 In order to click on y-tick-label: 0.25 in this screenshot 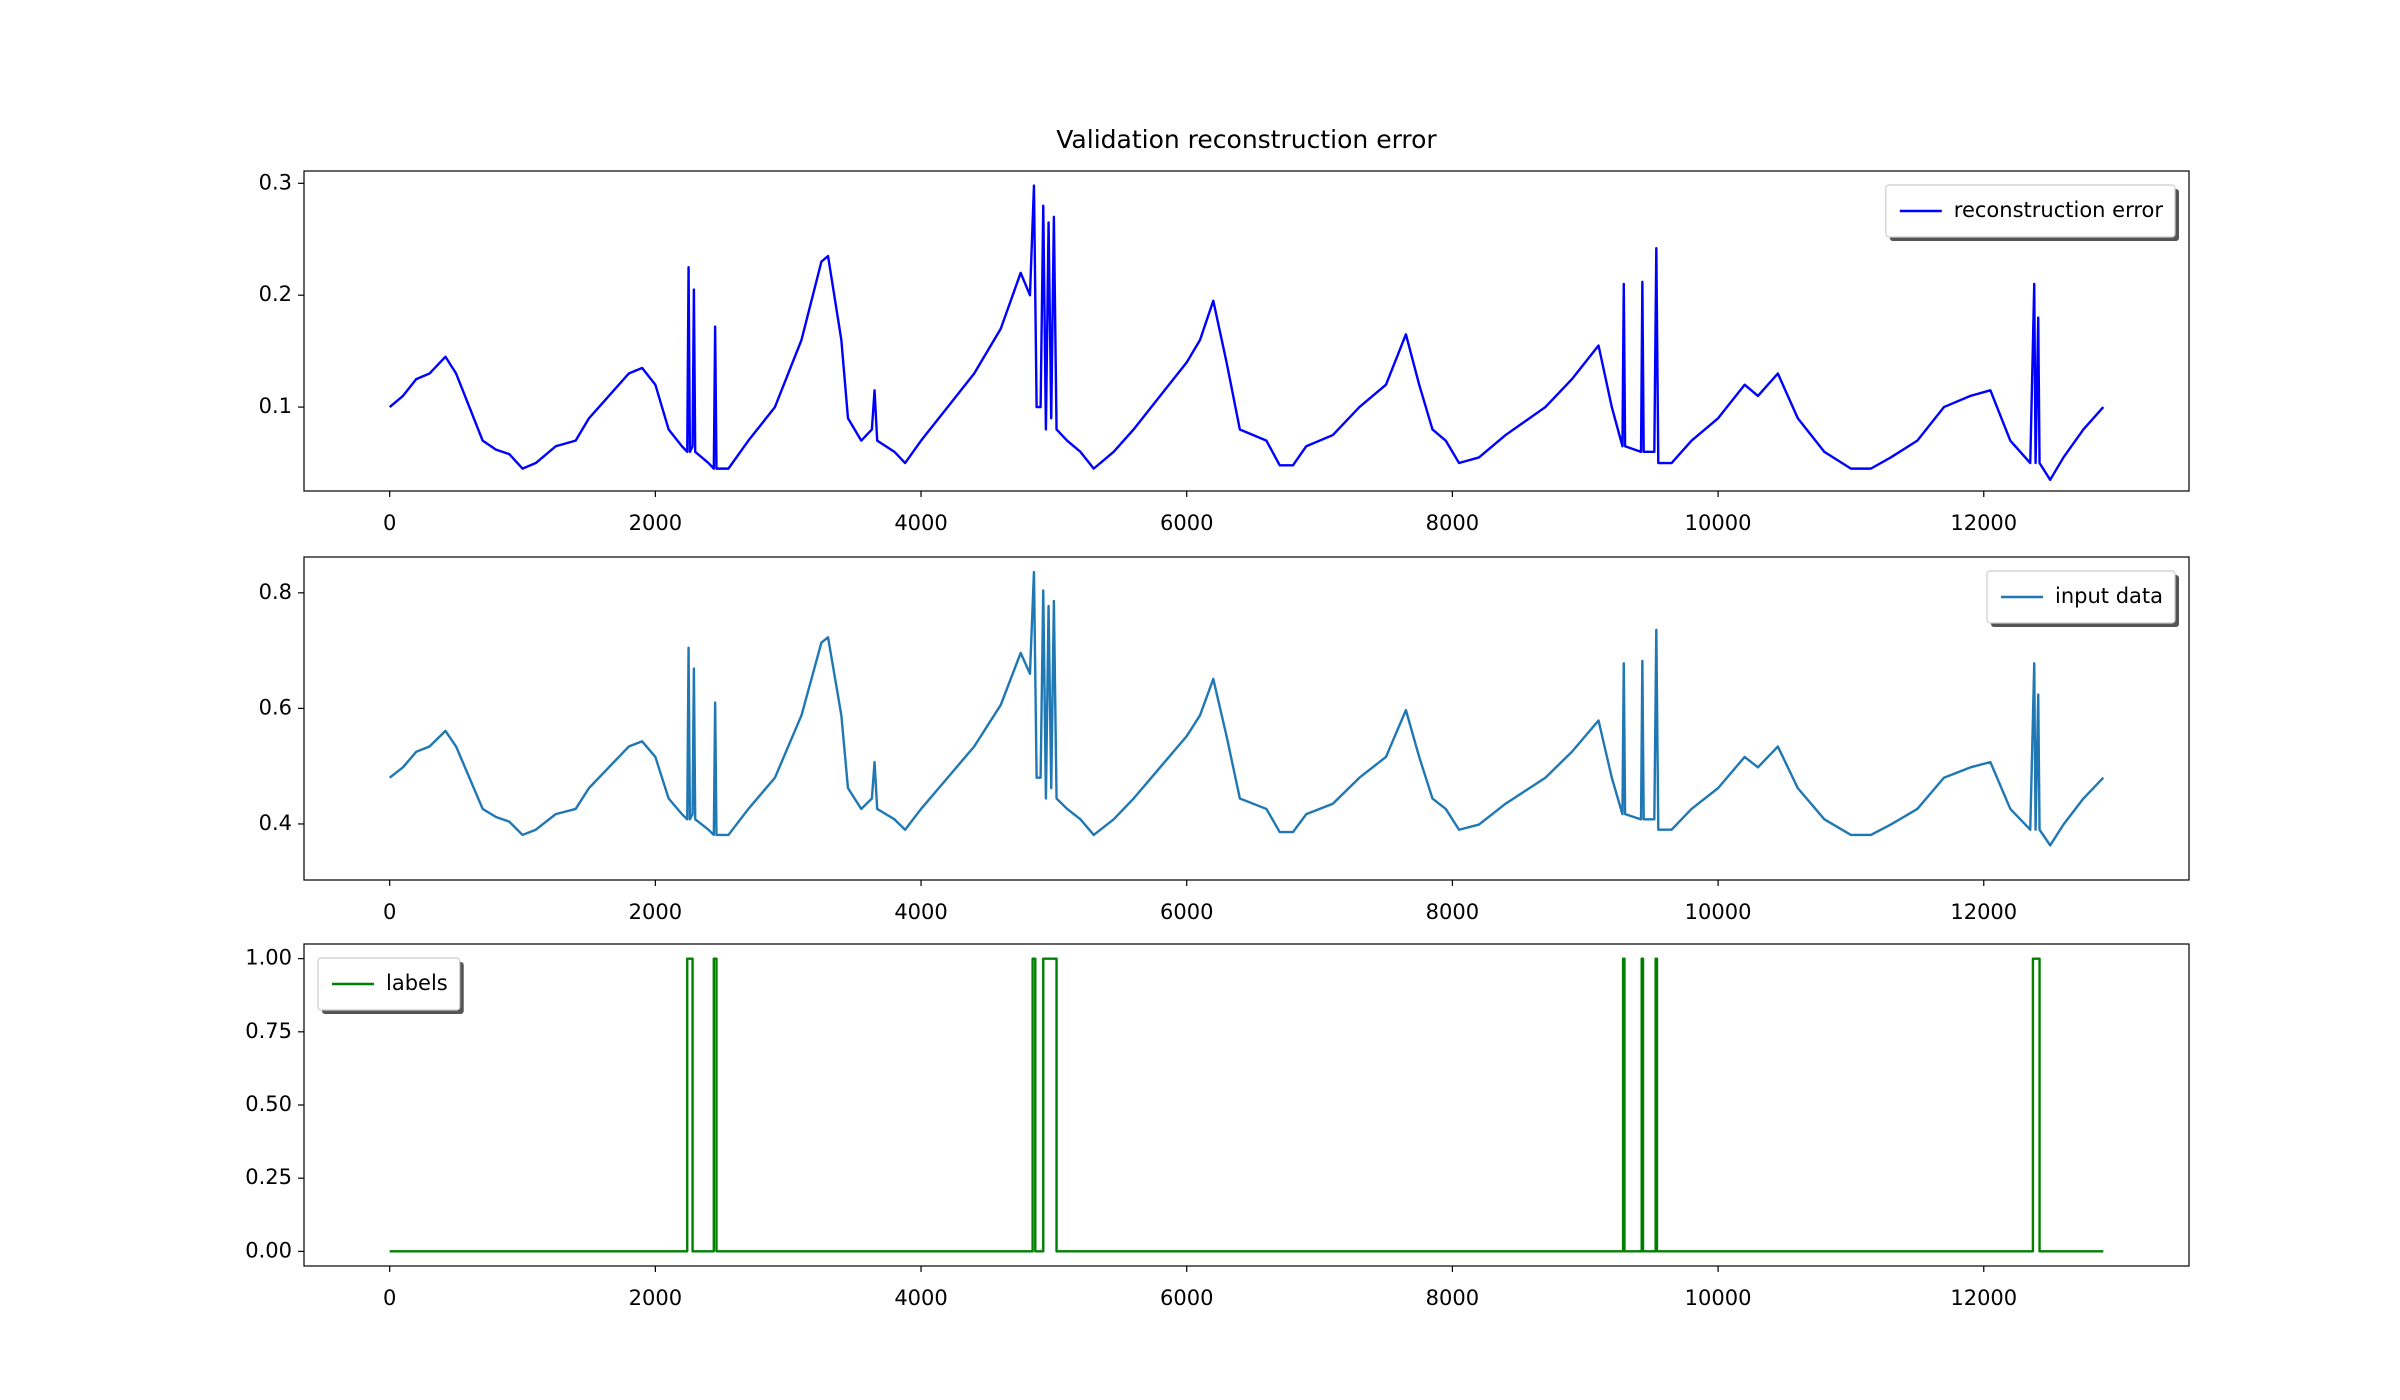, I will do `click(268, 1177)`.